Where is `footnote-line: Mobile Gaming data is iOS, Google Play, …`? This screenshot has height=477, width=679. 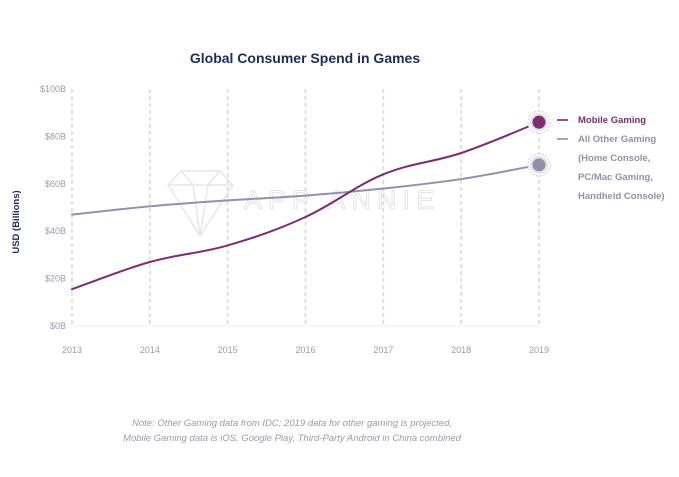 footnote-line: Mobile Gaming data is iOS, Google Play, … is located at coordinates (292, 438).